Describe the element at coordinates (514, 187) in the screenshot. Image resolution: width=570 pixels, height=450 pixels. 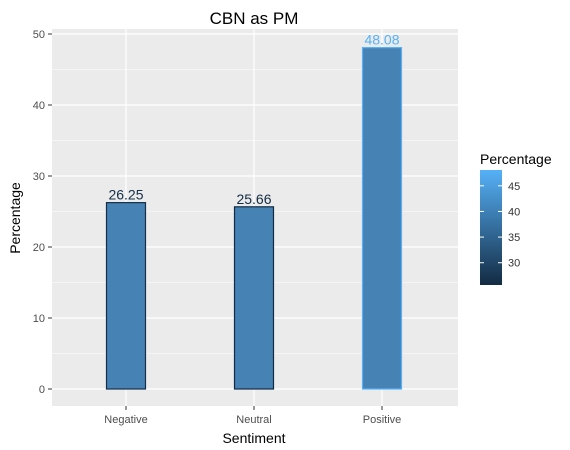
I see `legend-tick-label: 45` at that location.